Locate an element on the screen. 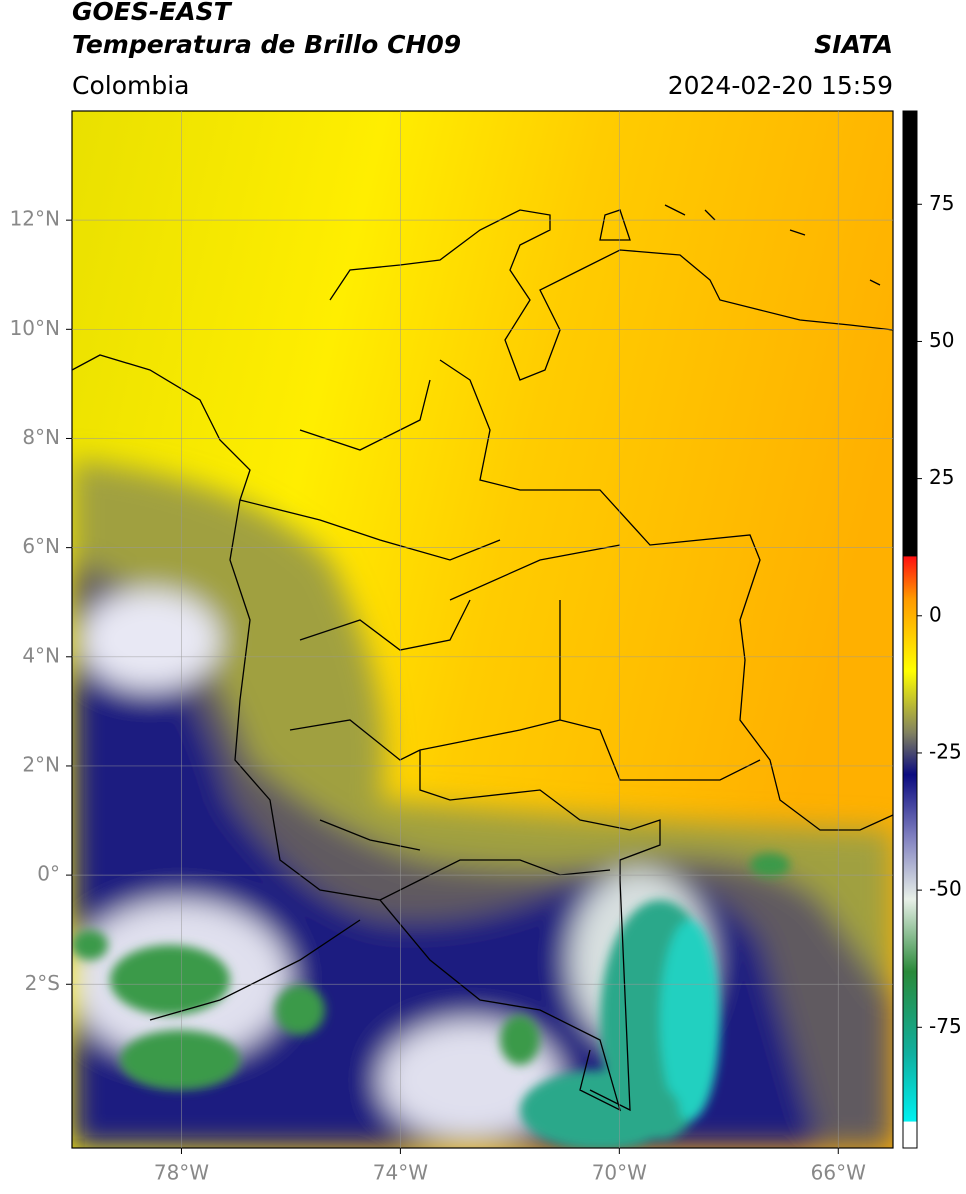 Image resolution: width=966 pixels, height=1194 pixels. colorbar-tick-label: 25 is located at coordinates (941, 477).